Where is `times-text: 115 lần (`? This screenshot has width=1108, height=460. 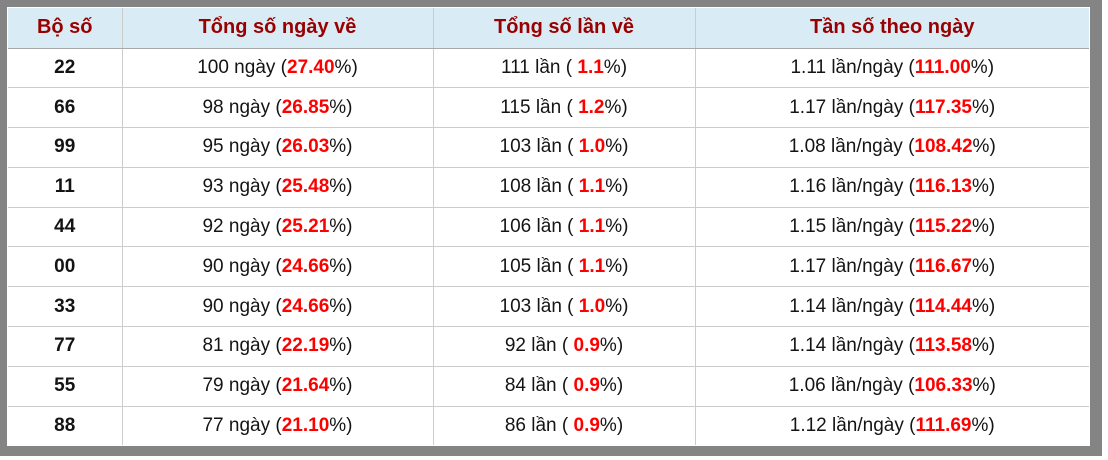
times-text: 115 lần ( is located at coordinates (539, 107).